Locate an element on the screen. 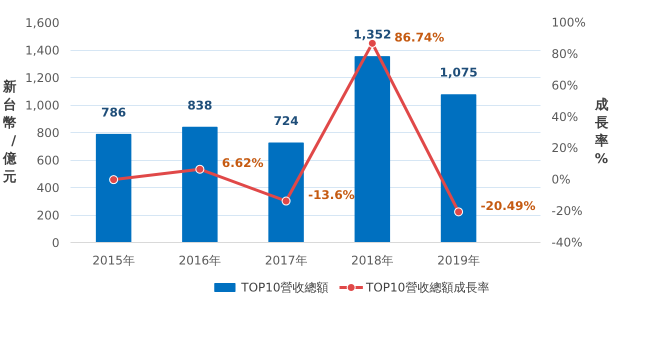 This screenshot has height=340, width=661. x-tick-label: 2017年 is located at coordinates (286, 261).